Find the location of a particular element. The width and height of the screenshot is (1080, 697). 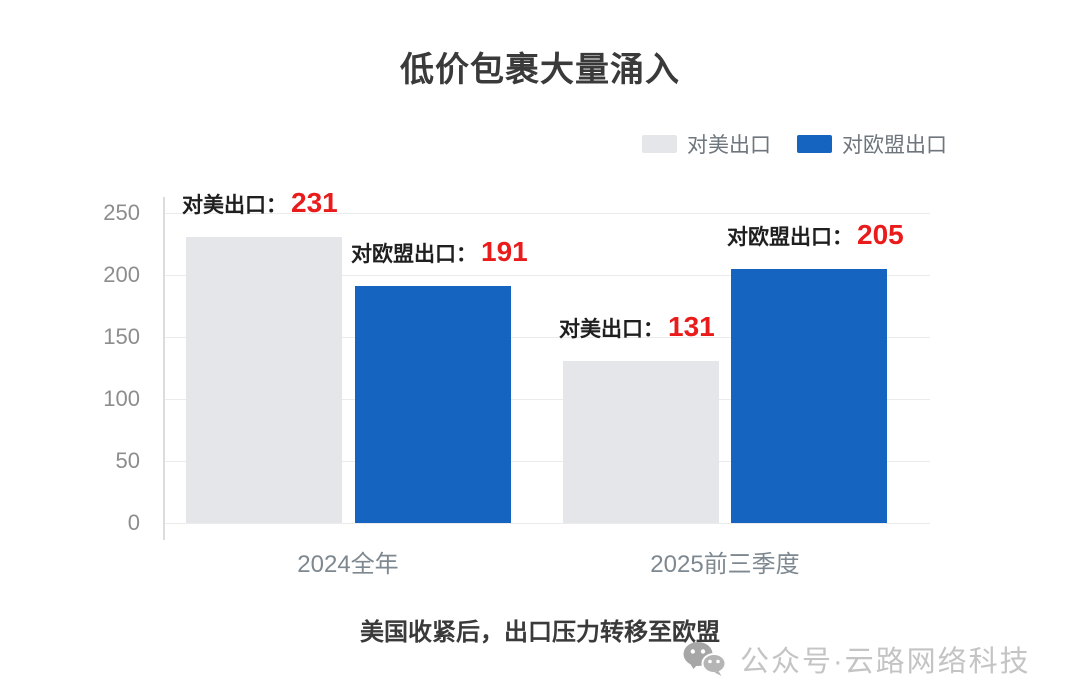

chart-caption: 美国收紧后，出口压力转移至欧盟 is located at coordinates (540, 632).